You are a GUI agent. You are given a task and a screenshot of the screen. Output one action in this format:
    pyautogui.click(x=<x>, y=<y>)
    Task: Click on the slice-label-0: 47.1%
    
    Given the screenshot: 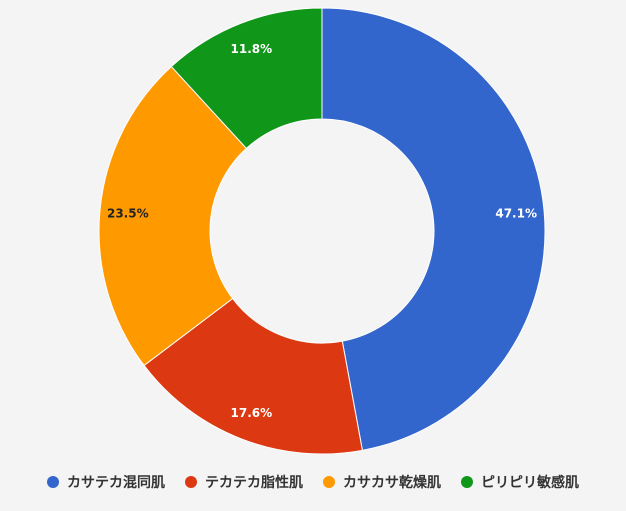 What is the action you would take?
    pyautogui.click(x=516, y=213)
    